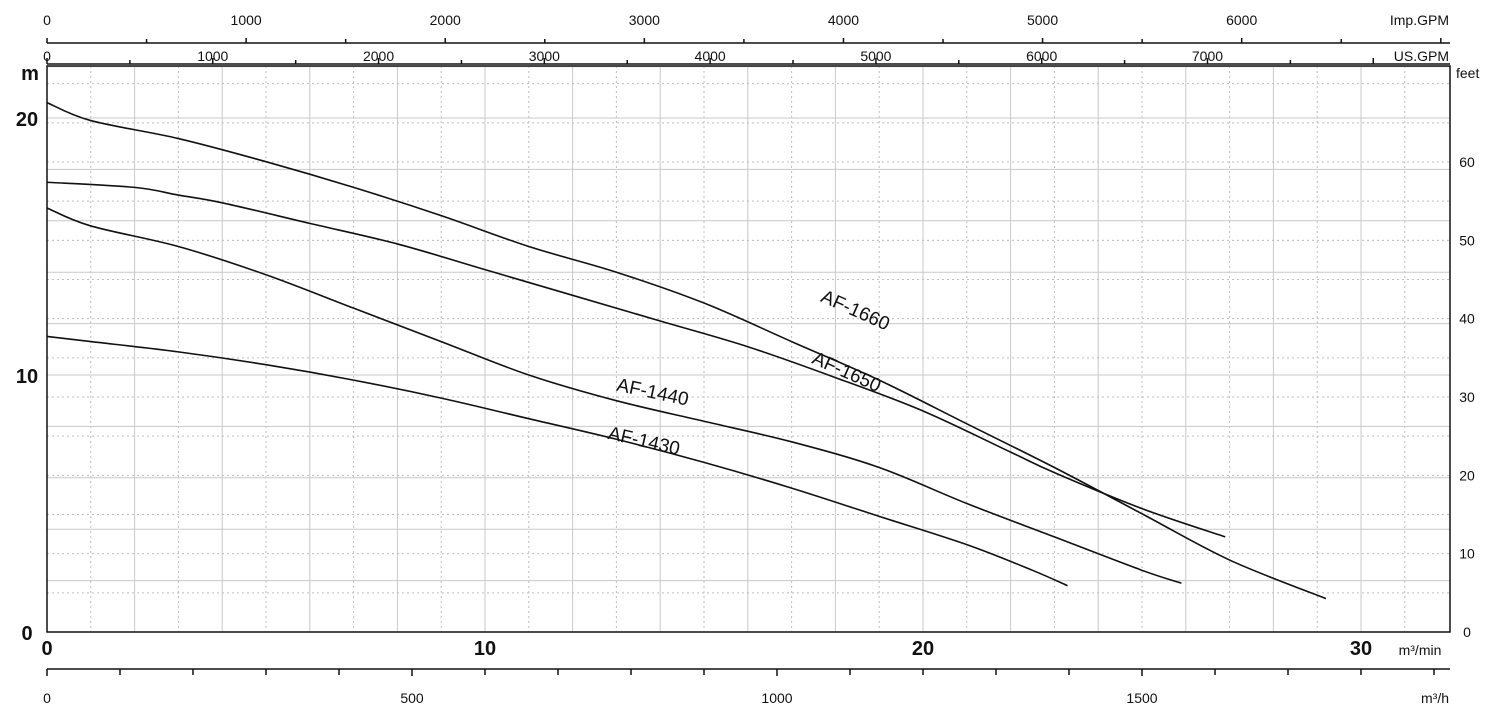 Image resolution: width=1500 pixels, height=720 pixels. What do you see at coordinates (710, 56) in the screenshot?
I see `us-gpm-tick-label: 4000` at bounding box center [710, 56].